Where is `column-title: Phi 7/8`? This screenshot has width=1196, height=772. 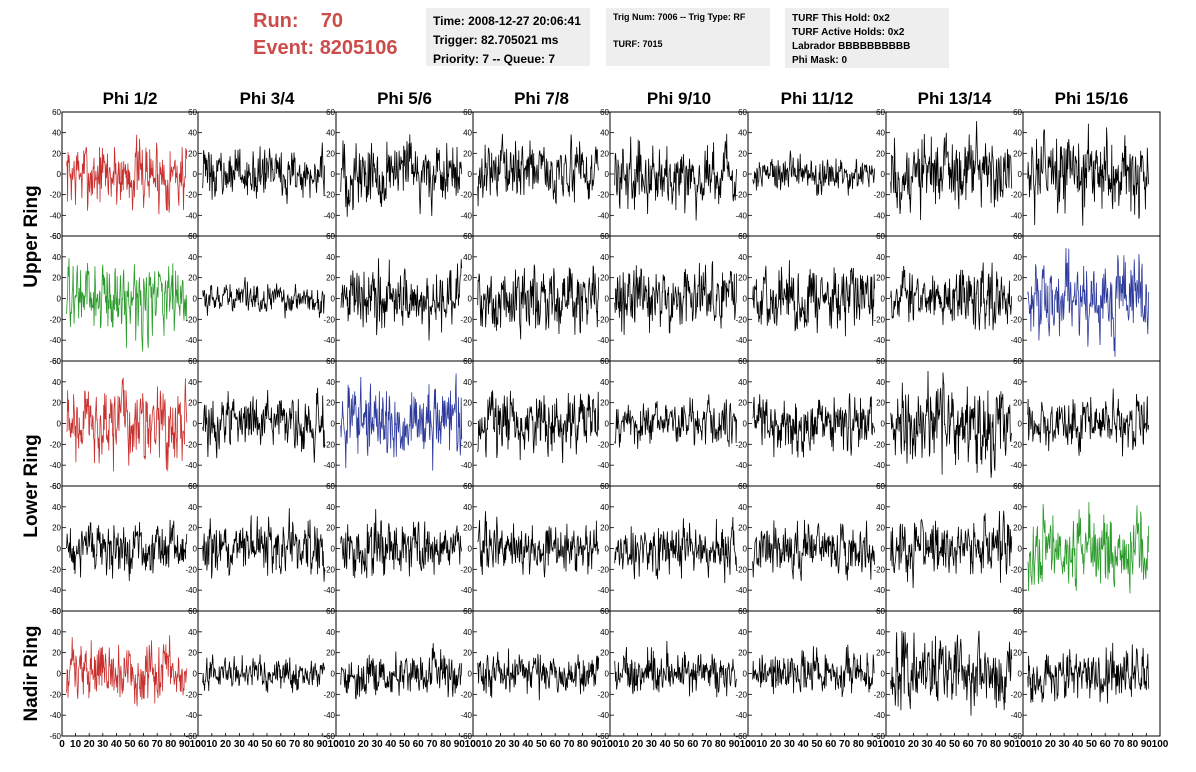 column-title: Phi 7/8 is located at coordinates (541, 98).